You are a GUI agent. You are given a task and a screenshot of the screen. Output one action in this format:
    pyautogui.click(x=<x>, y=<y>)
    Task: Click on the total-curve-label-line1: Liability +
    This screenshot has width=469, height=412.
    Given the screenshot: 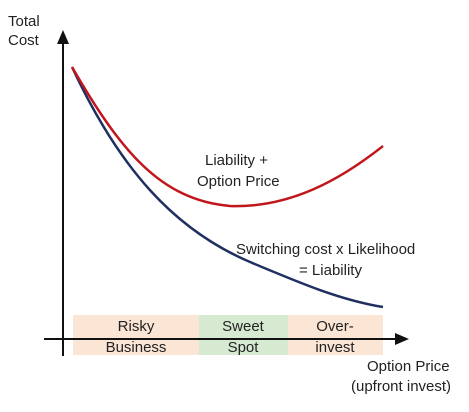 What is the action you would take?
    pyautogui.click(x=236, y=160)
    